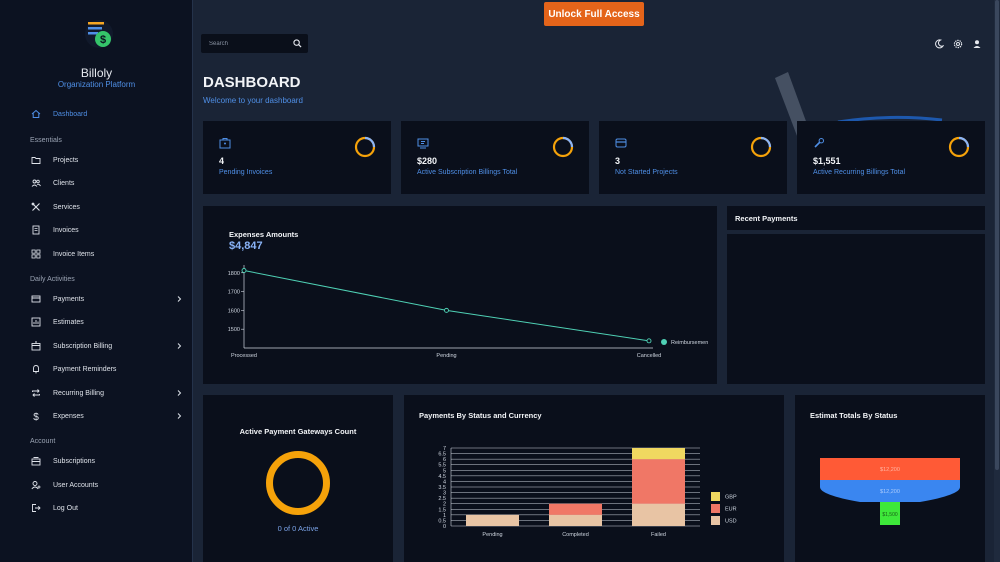  What do you see at coordinates (234, 330) in the screenshot?
I see `y-tick-label: 1500` at bounding box center [234, 330].